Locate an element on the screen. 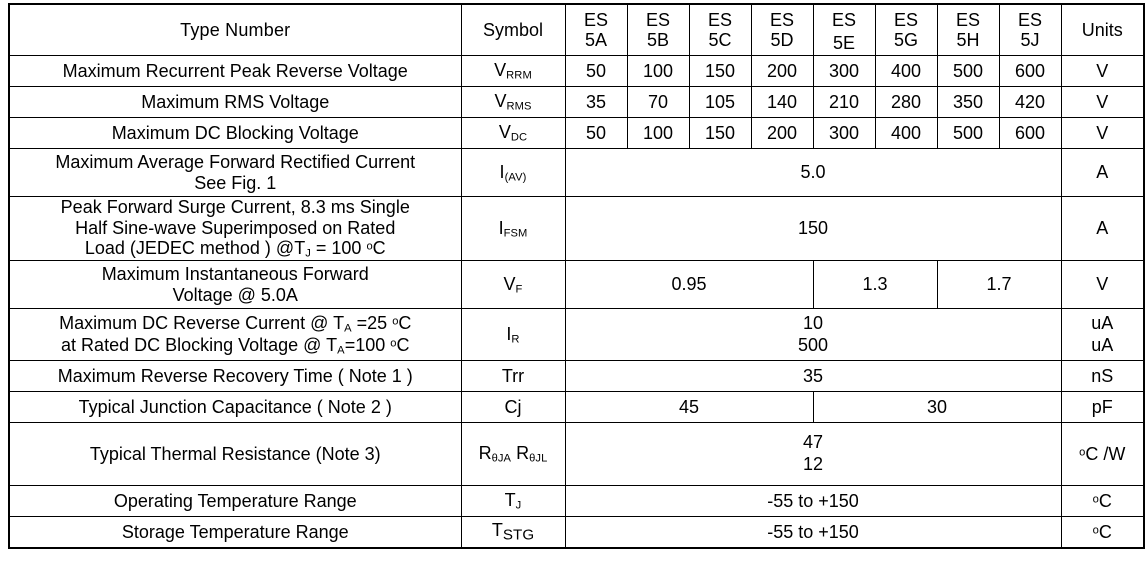  value-line: 500 is located at coordinates (813, 344).